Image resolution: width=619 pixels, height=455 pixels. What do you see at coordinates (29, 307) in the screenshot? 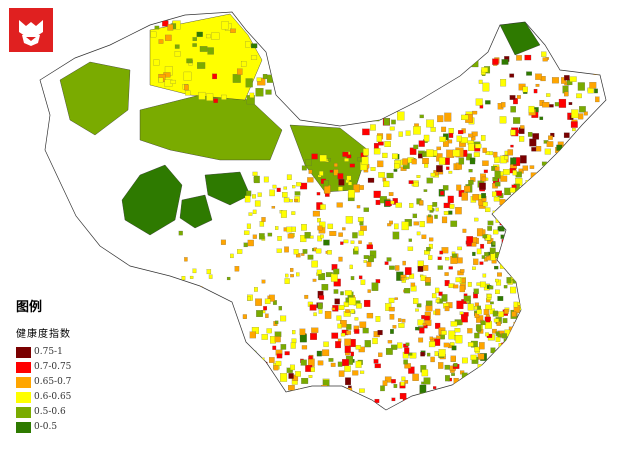
I see `legend-title: 图例` at bounding box center [29, 307].